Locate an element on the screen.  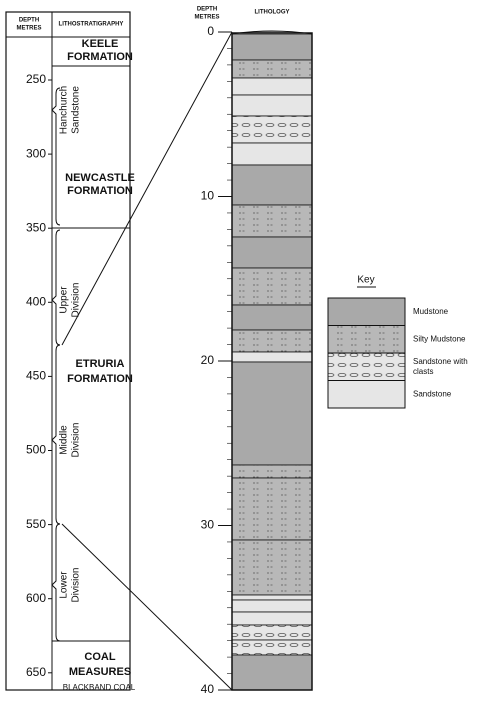
member-label: Middle is located at coordinates (64, 440).